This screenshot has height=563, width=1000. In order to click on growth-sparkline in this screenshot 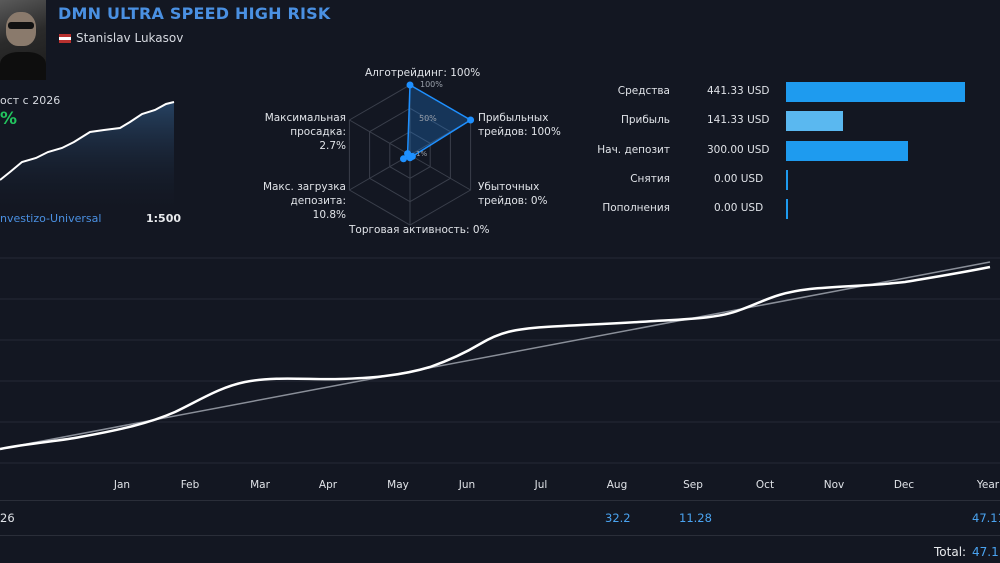, I will do `click(87, 155)`.